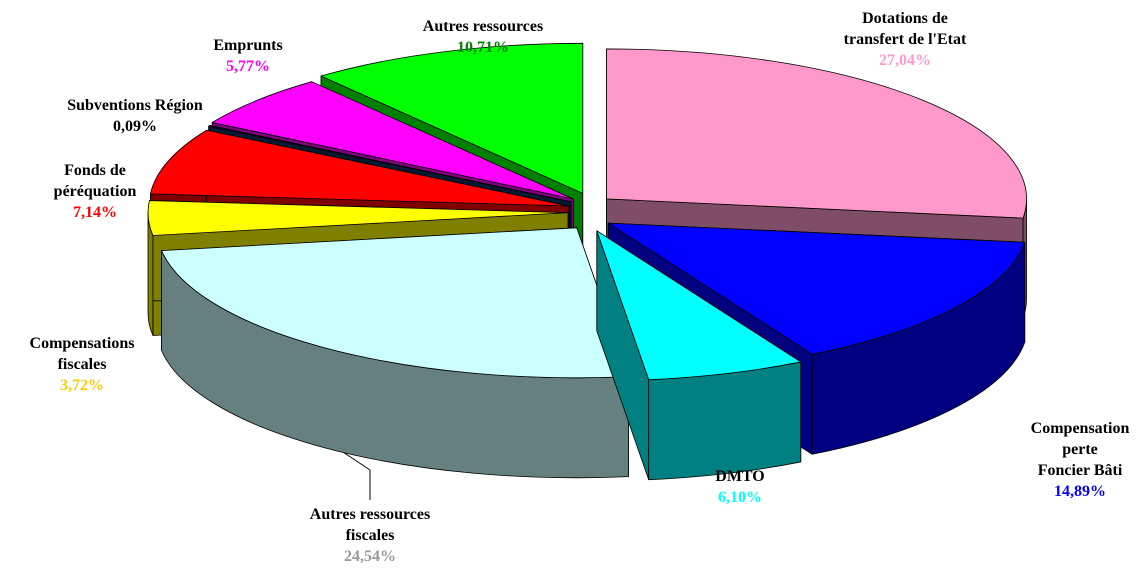 This screenshot has width=1145, height=578. Describe the element at coordinates (483, 47) in the screenshot. I see `value-label: 10,71%` at that location.